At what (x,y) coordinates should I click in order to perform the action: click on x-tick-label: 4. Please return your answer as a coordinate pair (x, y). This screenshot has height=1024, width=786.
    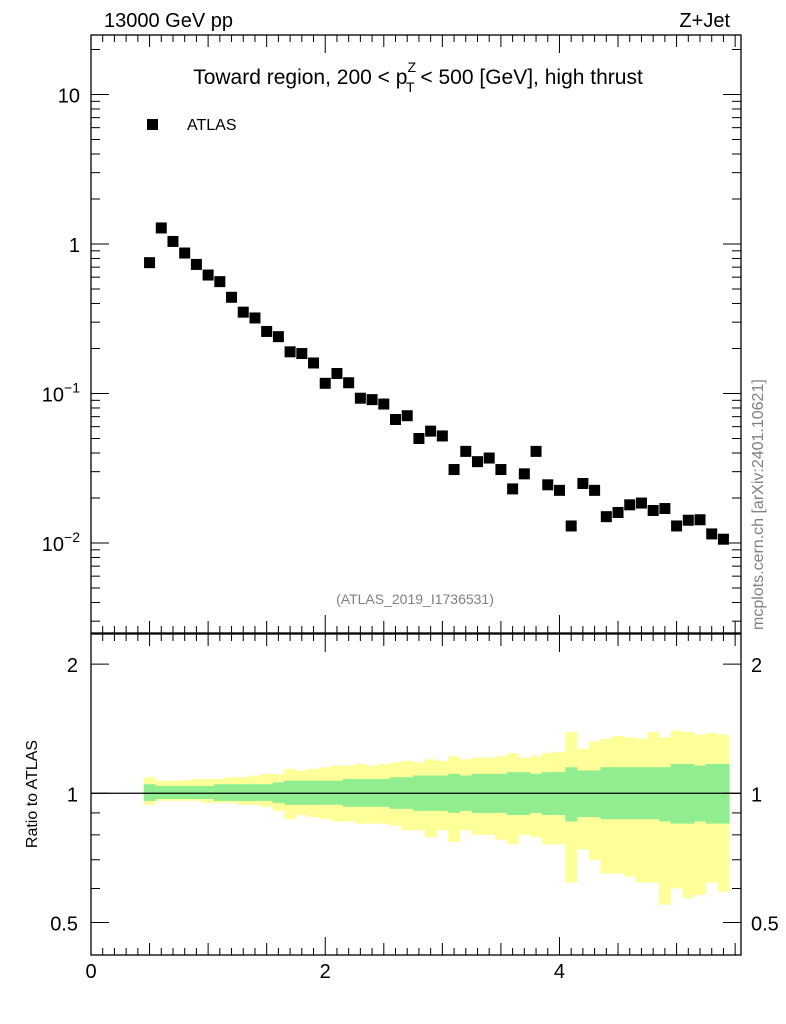
    Looking at the image, I should click on (559, 972).